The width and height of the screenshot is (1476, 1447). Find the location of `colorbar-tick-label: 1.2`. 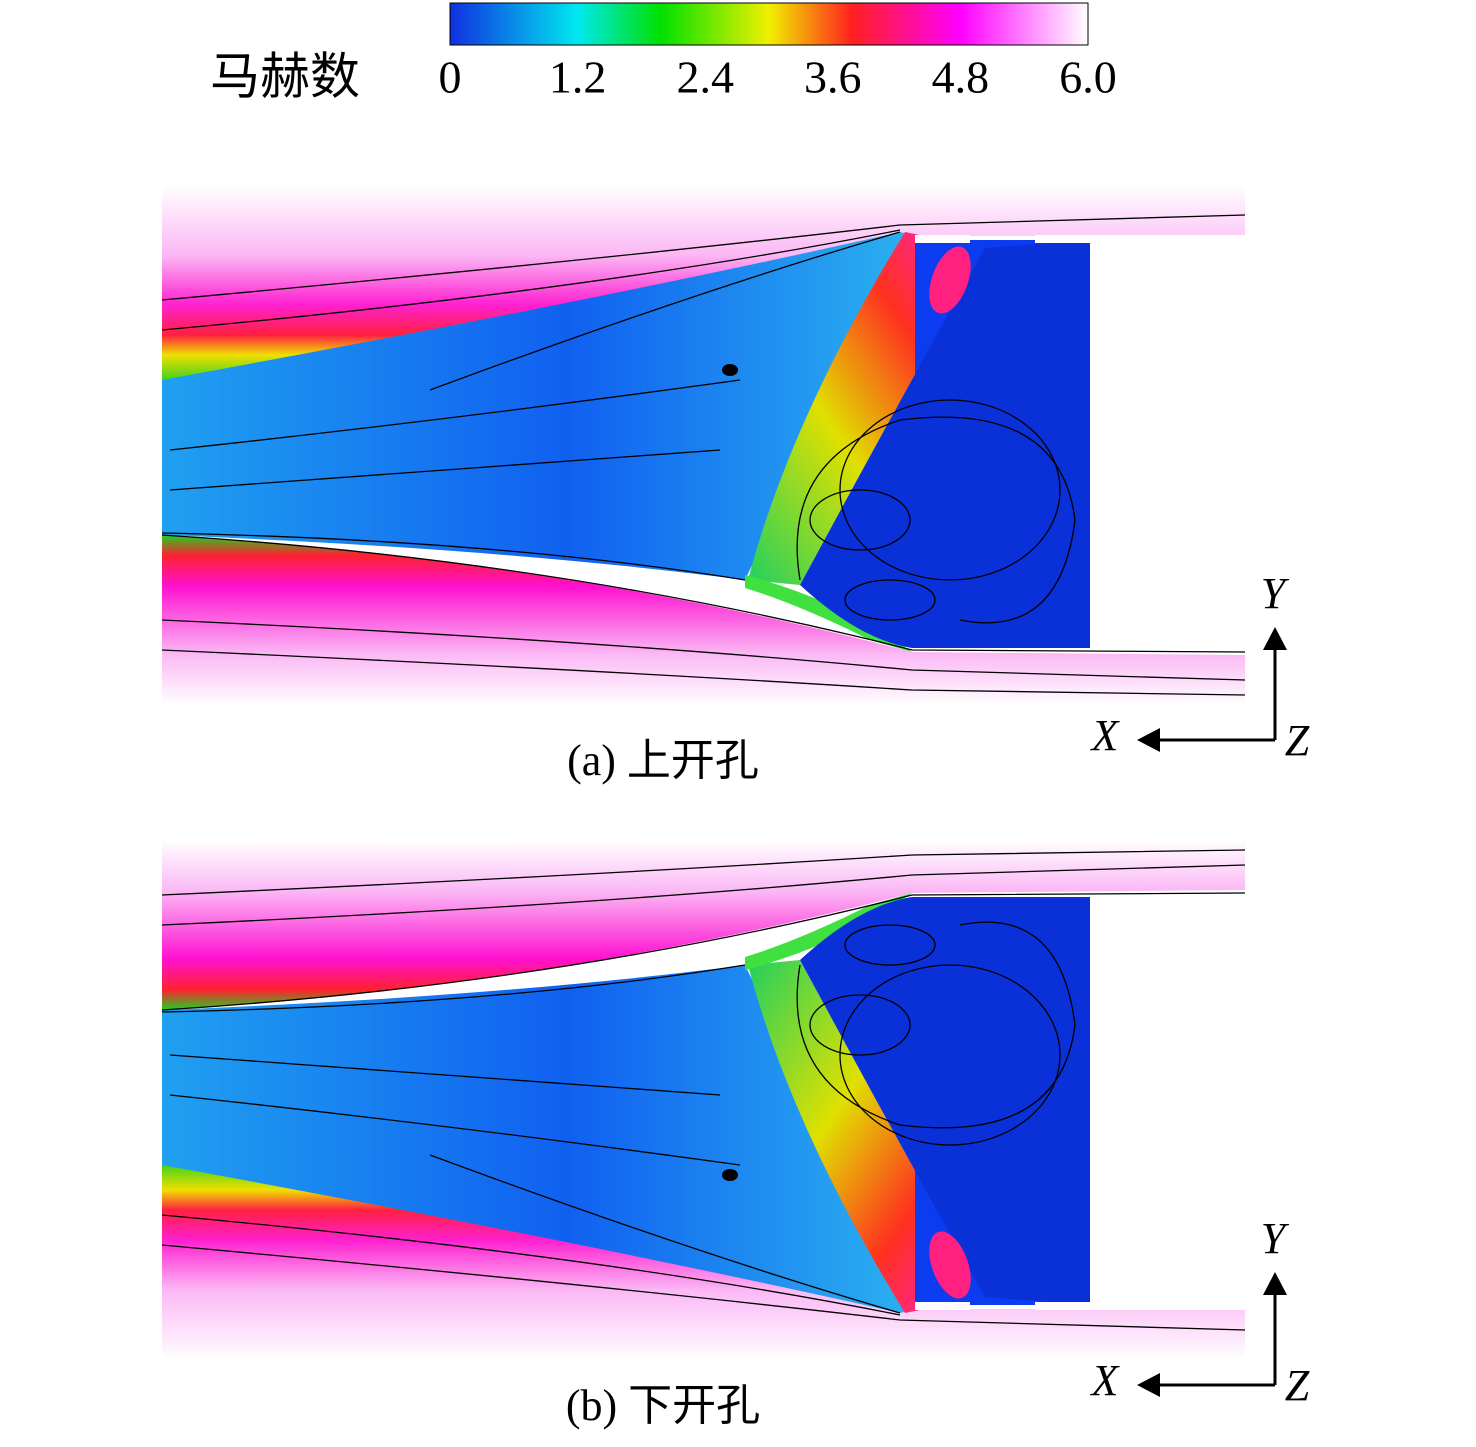

colorbar-tick-label: 1.2 is located at coordinates (578, 77).